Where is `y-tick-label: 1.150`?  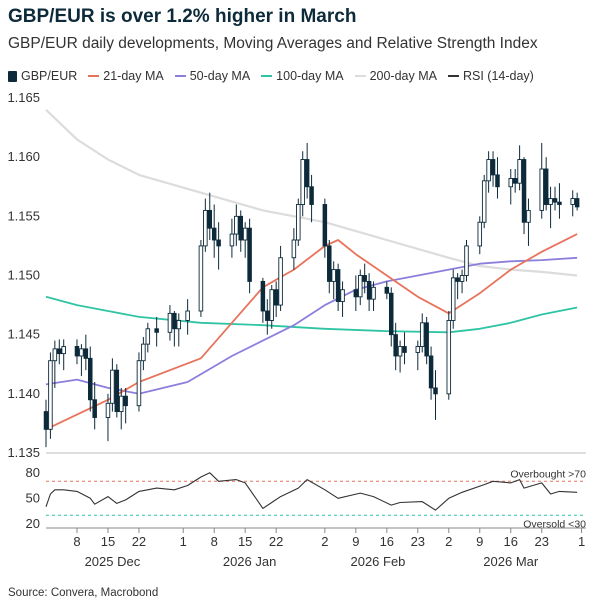
y-tick-label: 1.150 is located at coordinates (23, 275).